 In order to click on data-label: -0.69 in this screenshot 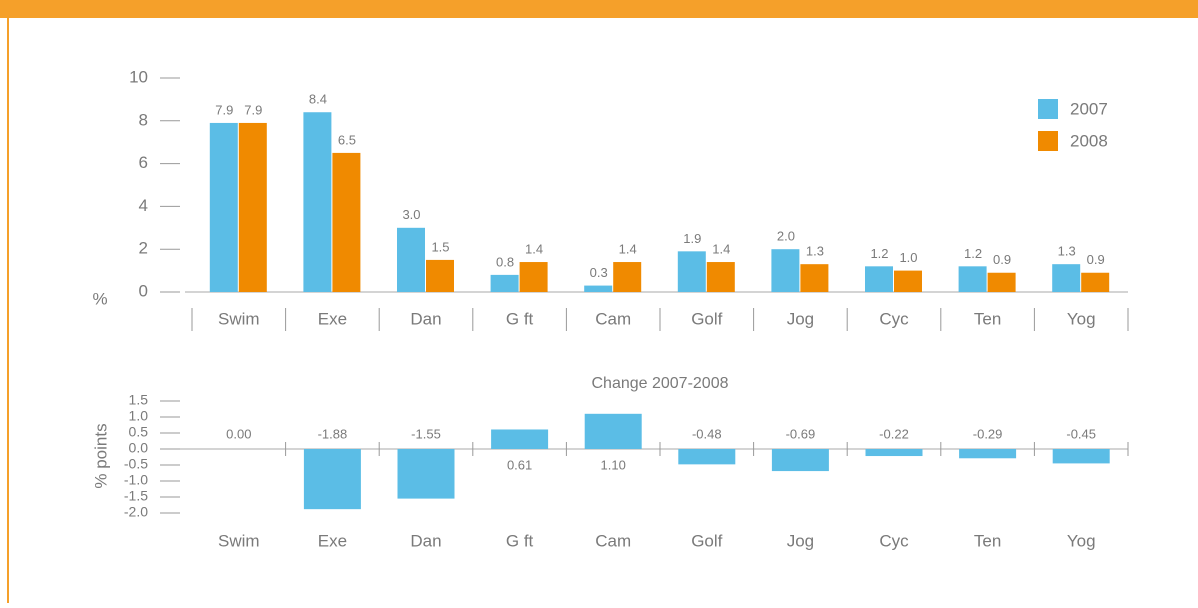, I will do `click(801, 433)`.